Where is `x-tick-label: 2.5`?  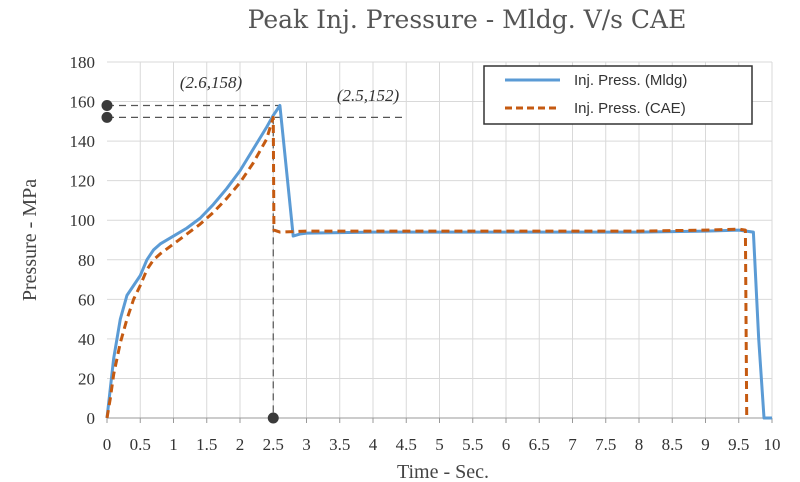 x-tick-label: 2.5 is located at coordinates (273, 444).